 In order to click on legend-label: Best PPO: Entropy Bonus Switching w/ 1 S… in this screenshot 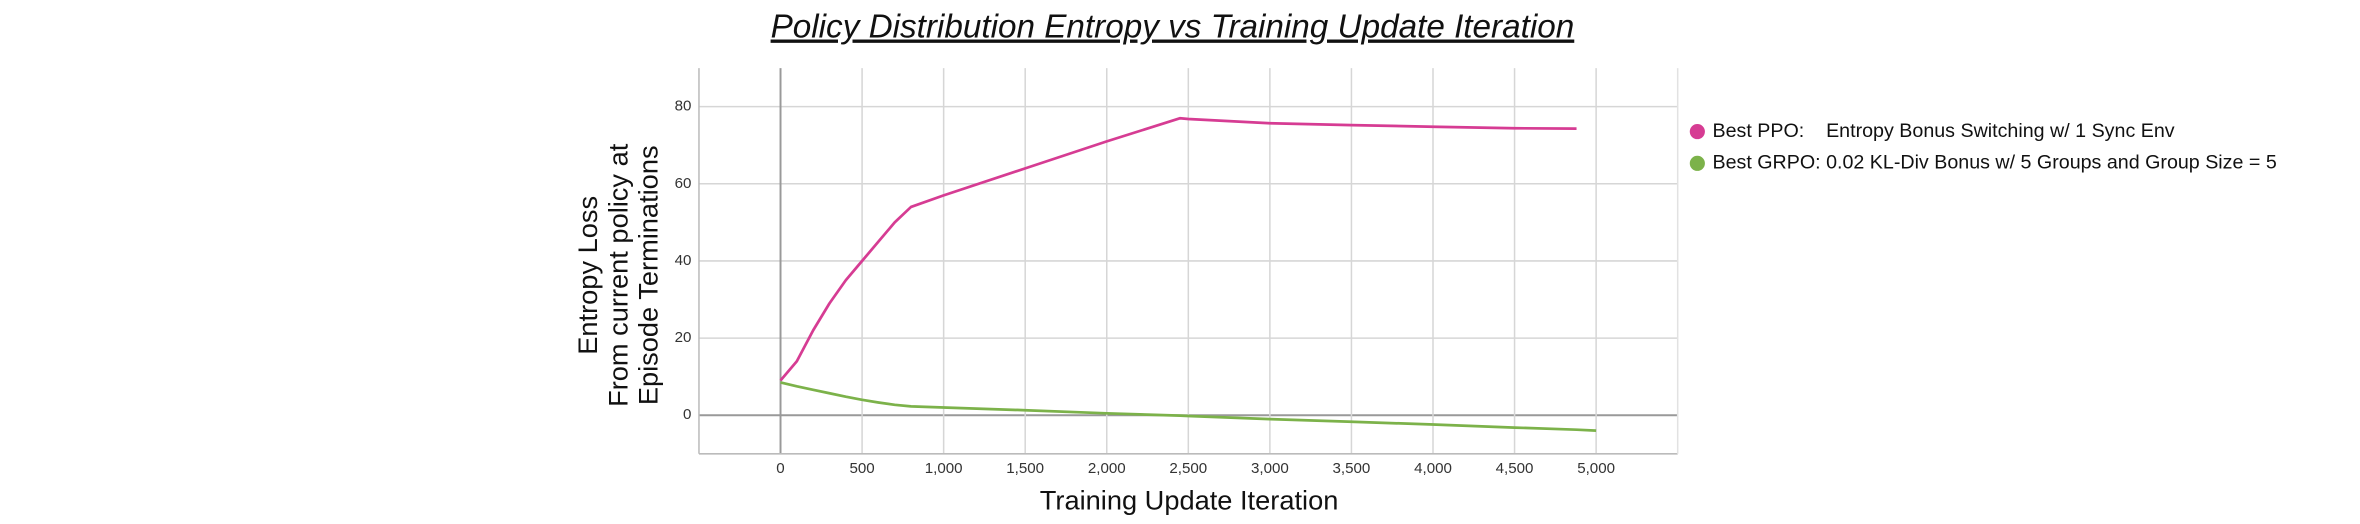, I will do `click(1943, 131)`.